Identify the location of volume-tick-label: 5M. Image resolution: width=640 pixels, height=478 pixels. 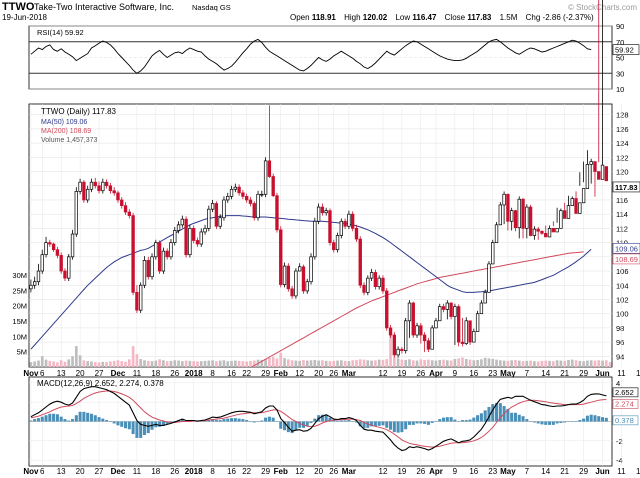
(22, 352).